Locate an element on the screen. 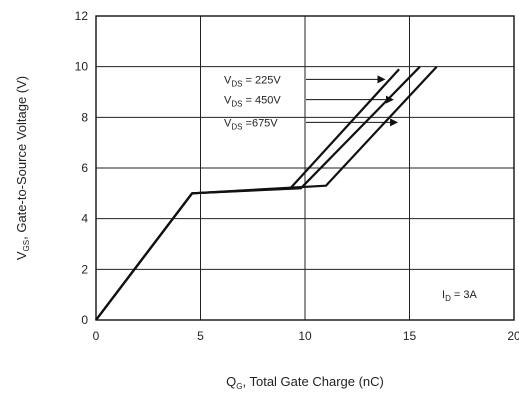 The width and height of the screenshot is (519, 398). y-tick-label: 0 is located at coordinates (84, 320).